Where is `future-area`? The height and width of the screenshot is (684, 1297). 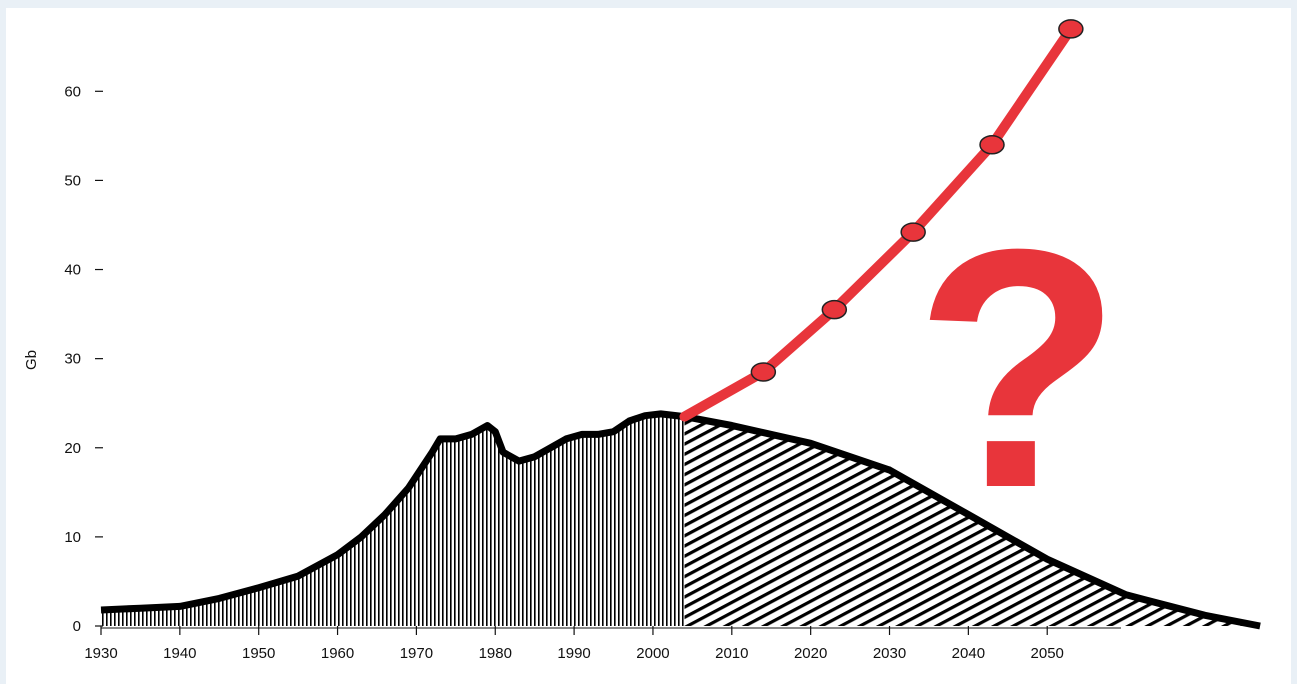
future-area is located at coordinates (972, 521).